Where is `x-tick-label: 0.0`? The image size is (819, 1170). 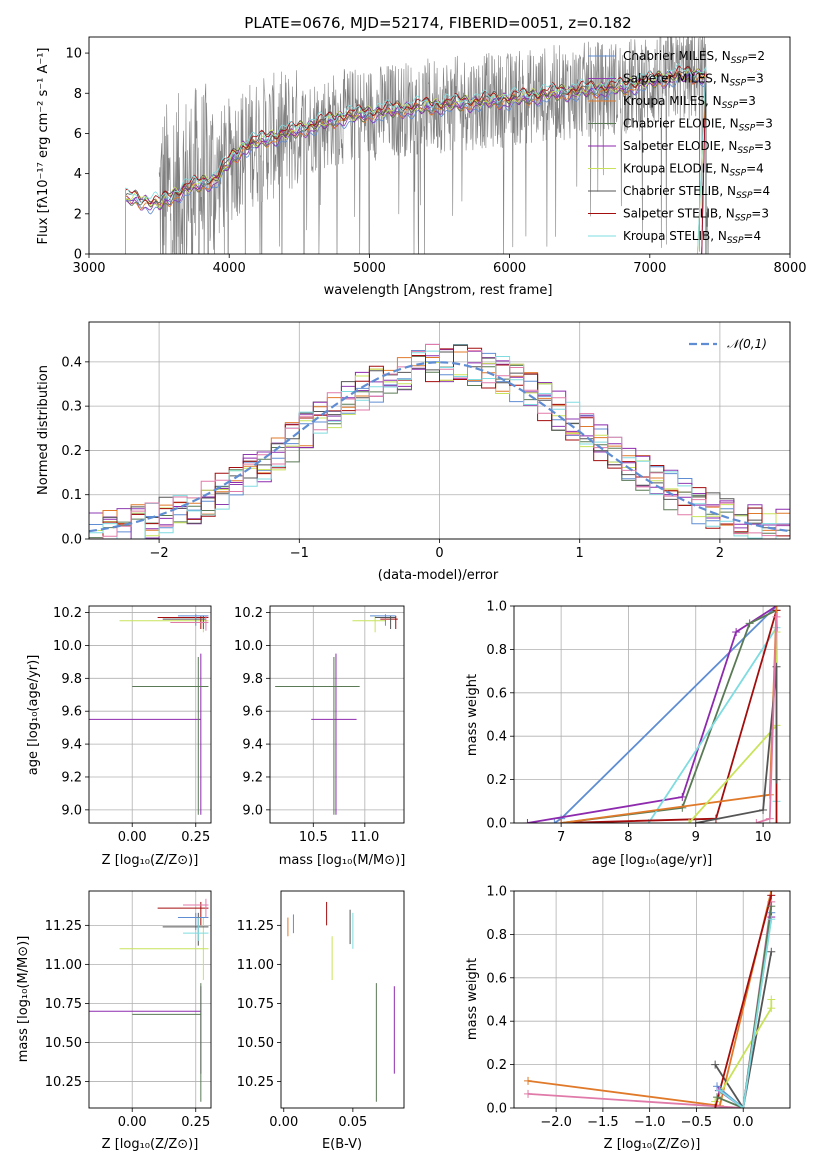
x-tick-label: 0.0 is located at coordinates (743, 1122).